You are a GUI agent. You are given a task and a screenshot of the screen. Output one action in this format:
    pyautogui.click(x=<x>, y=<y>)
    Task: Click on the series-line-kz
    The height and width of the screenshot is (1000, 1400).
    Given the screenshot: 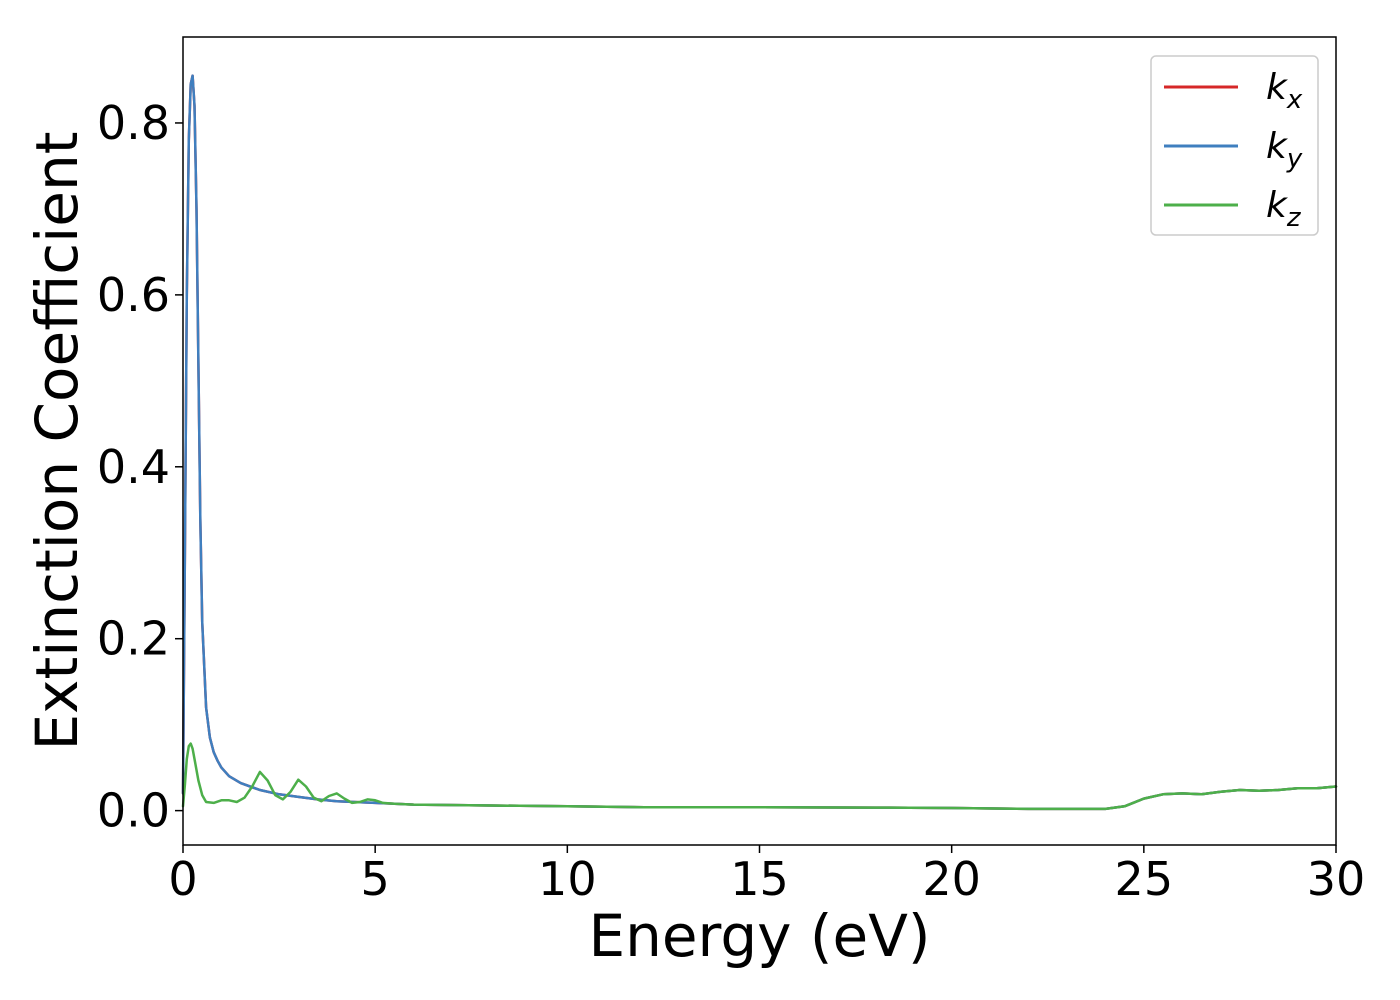 What is the action you would take?
    pyautogui.click(x=759, y=776)
    